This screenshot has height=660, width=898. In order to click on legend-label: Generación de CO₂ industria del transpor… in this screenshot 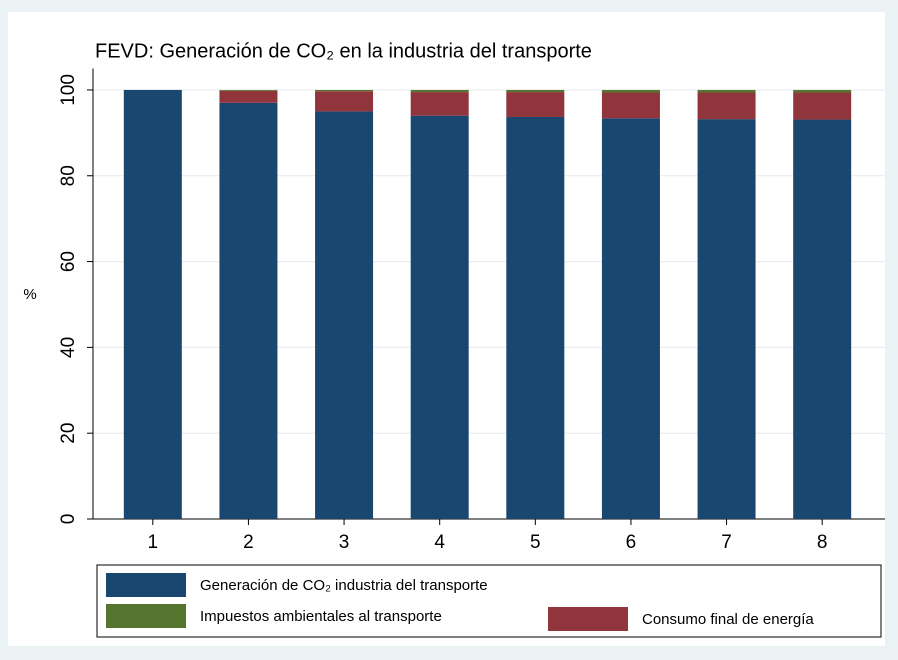, I will do `click(344, 585)`.